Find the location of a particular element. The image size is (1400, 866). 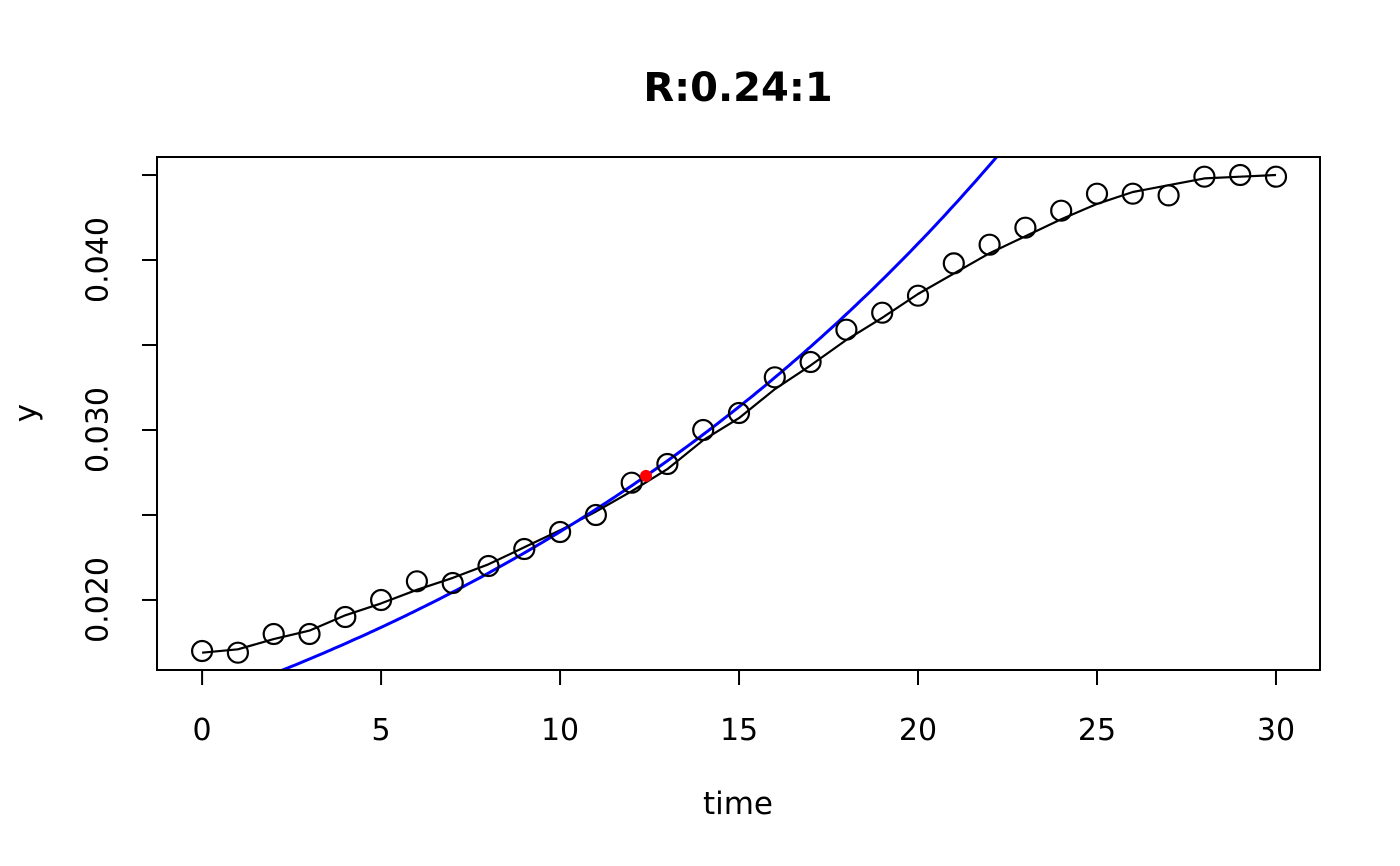

x-tick-label: 10 is located at coordinates (560, 730).